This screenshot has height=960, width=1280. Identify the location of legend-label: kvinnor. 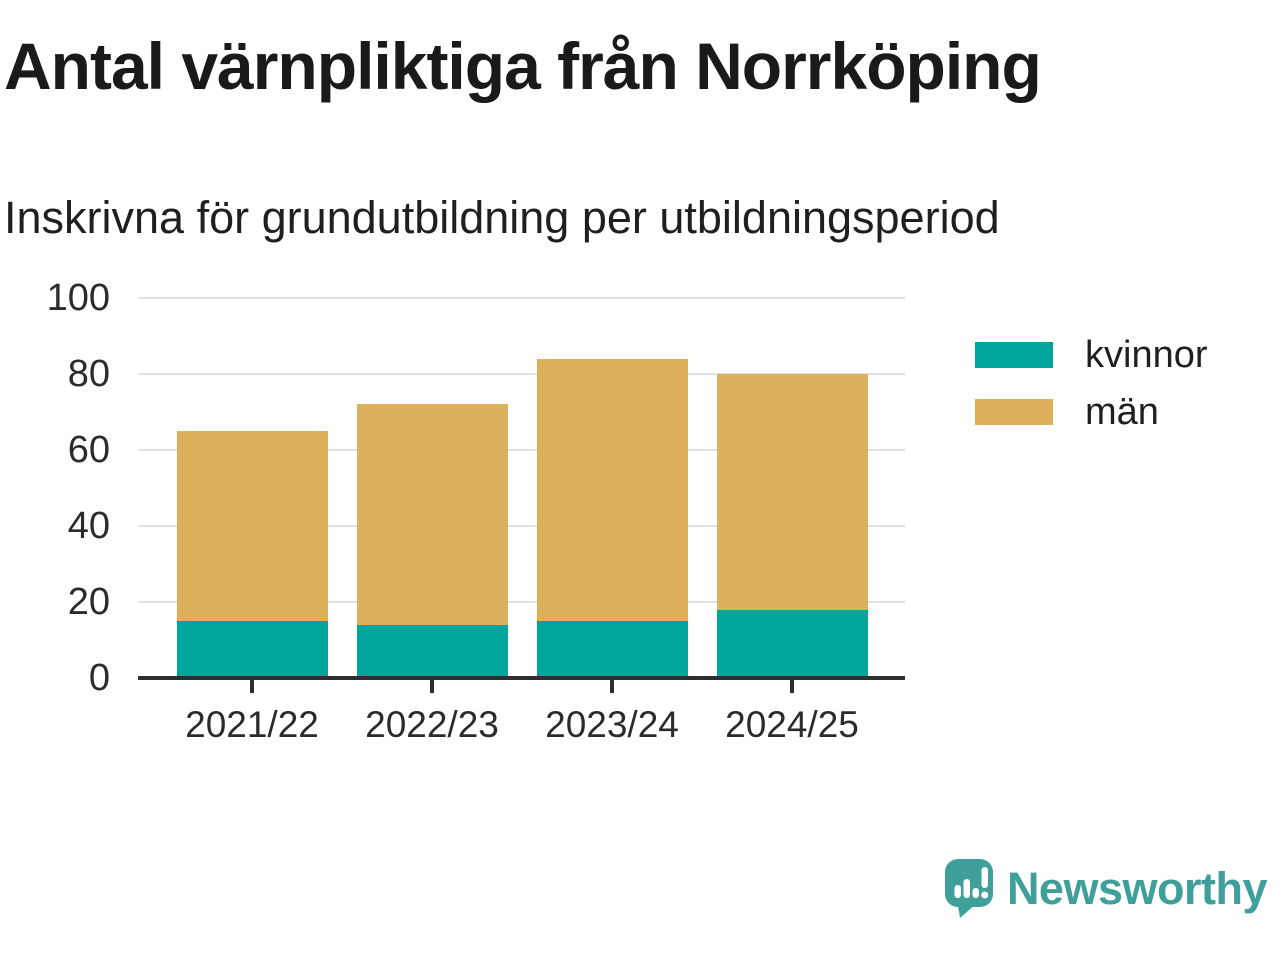
(1146, 355).